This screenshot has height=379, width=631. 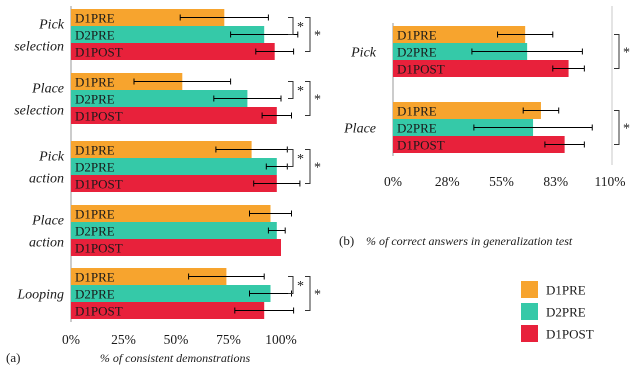 I want to click on bar-d1post-looping, so click(x=168, y=310).